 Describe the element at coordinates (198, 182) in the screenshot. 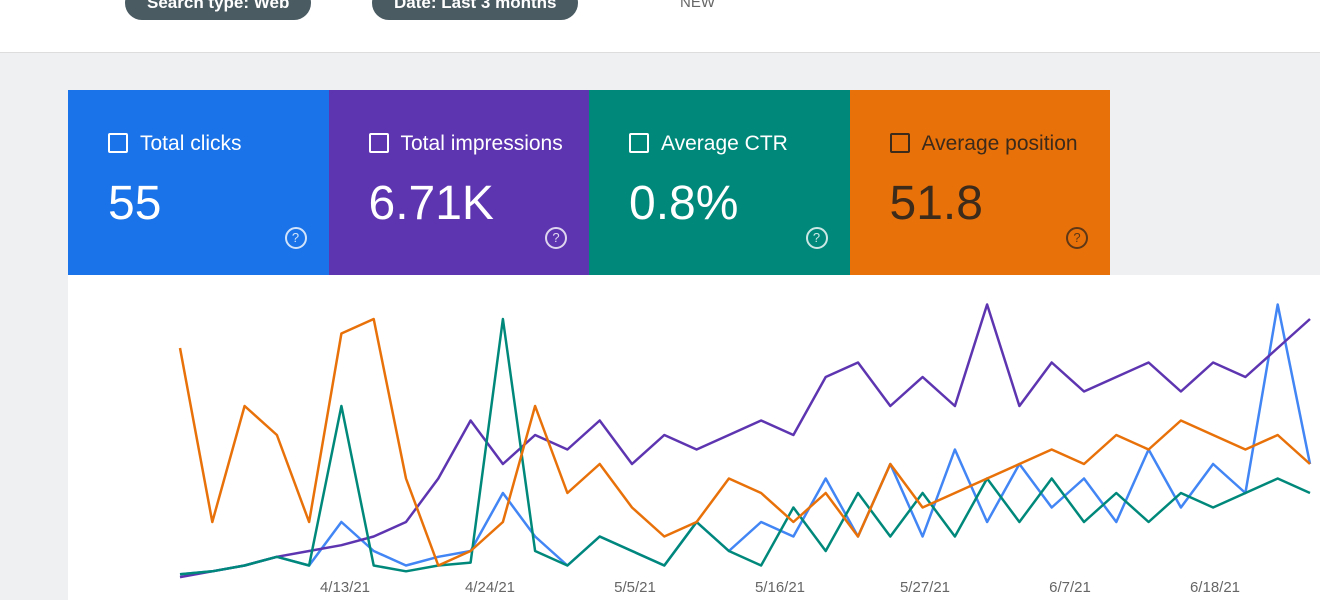

I see `metric-card: Total clicks 55?` at that location.